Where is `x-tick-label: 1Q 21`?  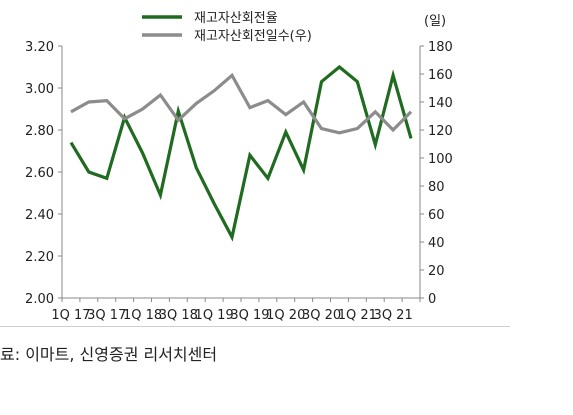 x-tick-label: 1Q 21 is located at coordinates (357, 315).